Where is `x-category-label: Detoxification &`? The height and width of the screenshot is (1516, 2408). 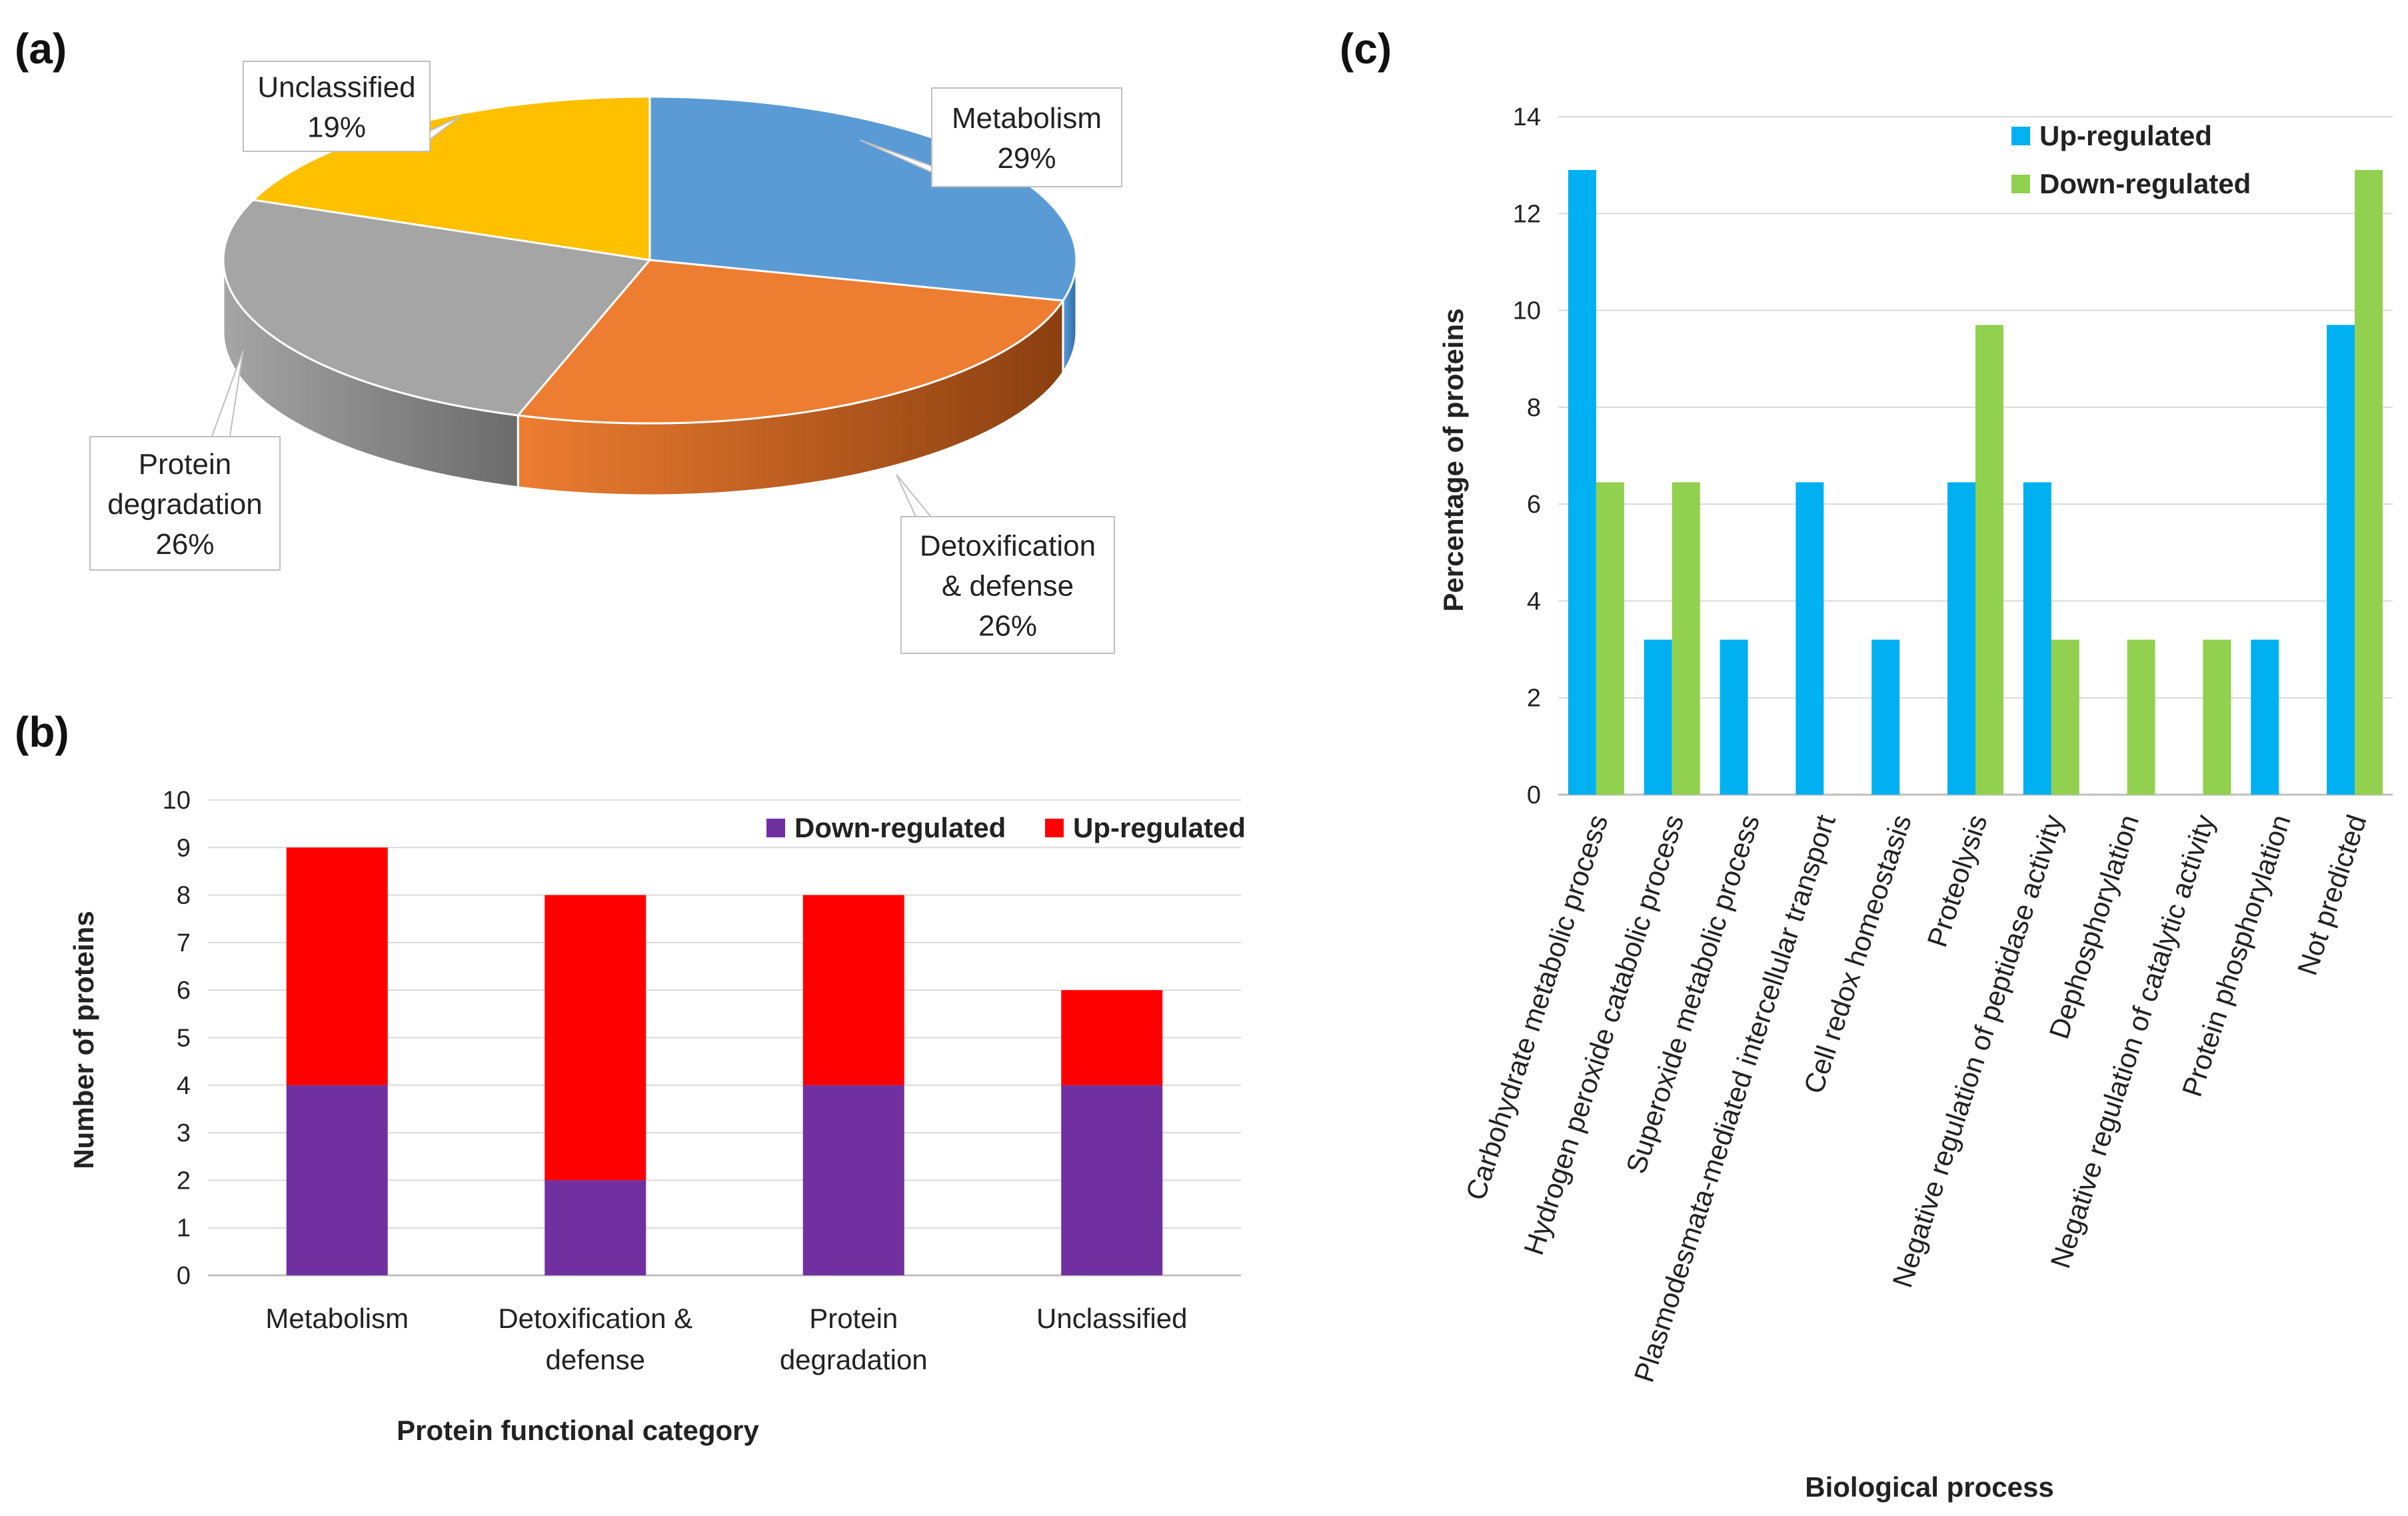
x-category-label: Detoxification & is located at coordinates (595, 1318).